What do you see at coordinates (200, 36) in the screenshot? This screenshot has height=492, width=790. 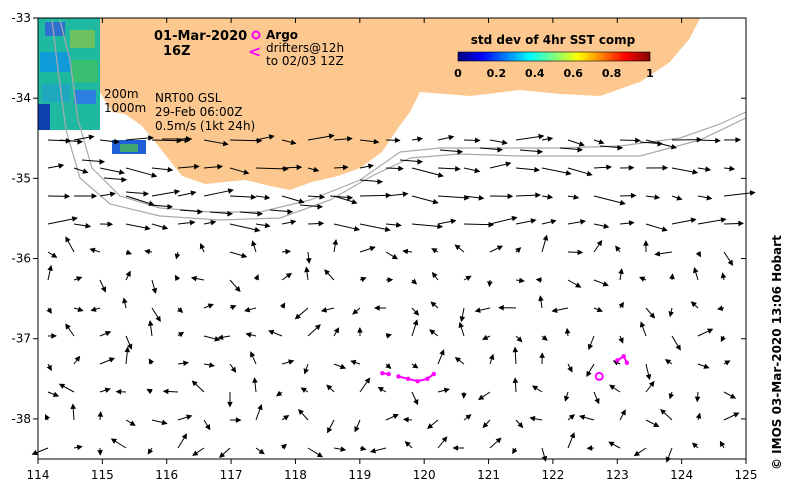 I see `date-label: 01-Mar-2020` at bounding box center [200, 36].